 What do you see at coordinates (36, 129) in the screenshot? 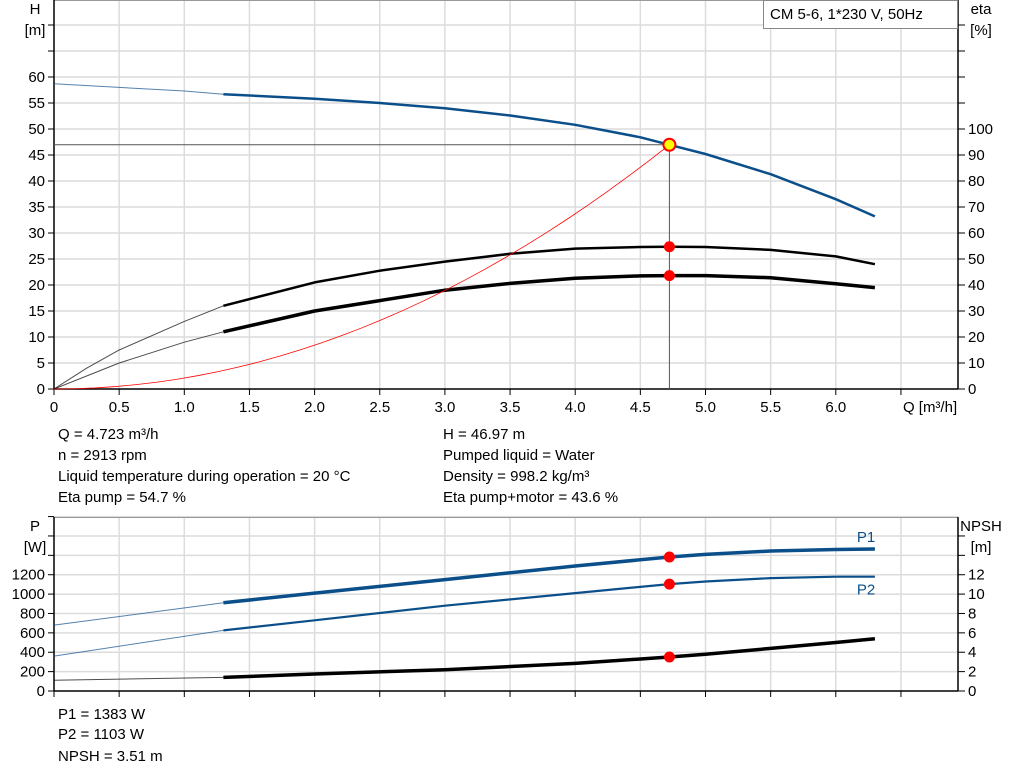
I see `y-tick-label-left: 50` at bounding box center [36, 129].